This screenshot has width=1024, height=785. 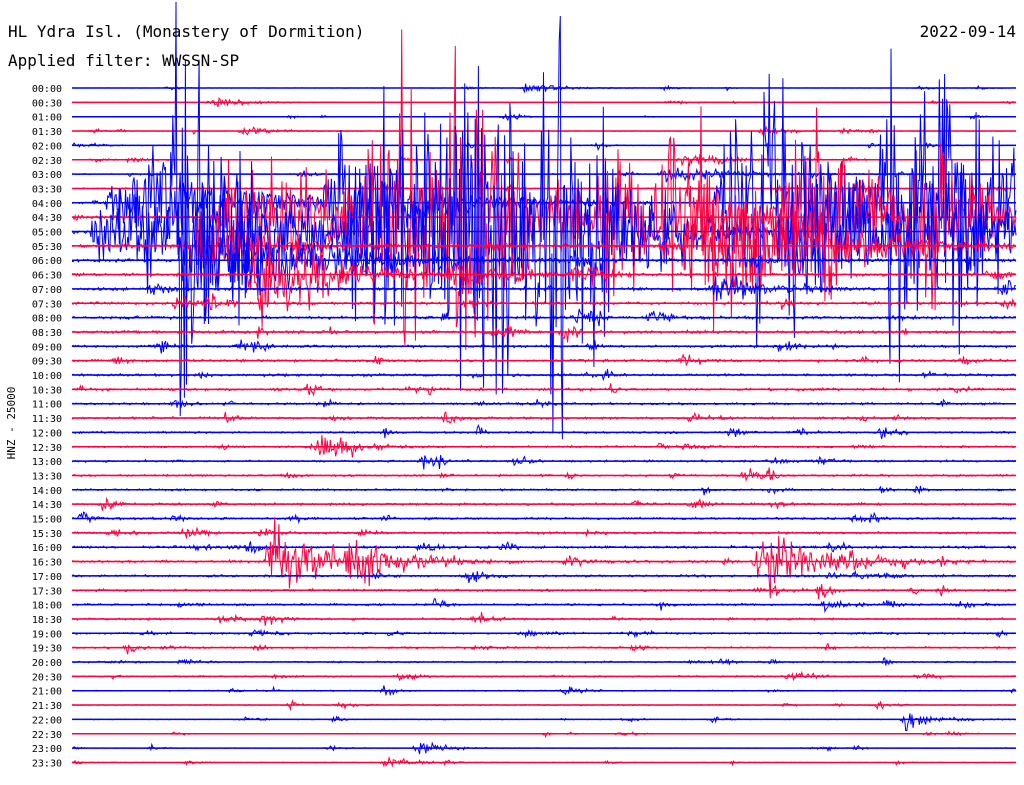 I want to click on time-label: 21:00, so click(x=47, y=692).